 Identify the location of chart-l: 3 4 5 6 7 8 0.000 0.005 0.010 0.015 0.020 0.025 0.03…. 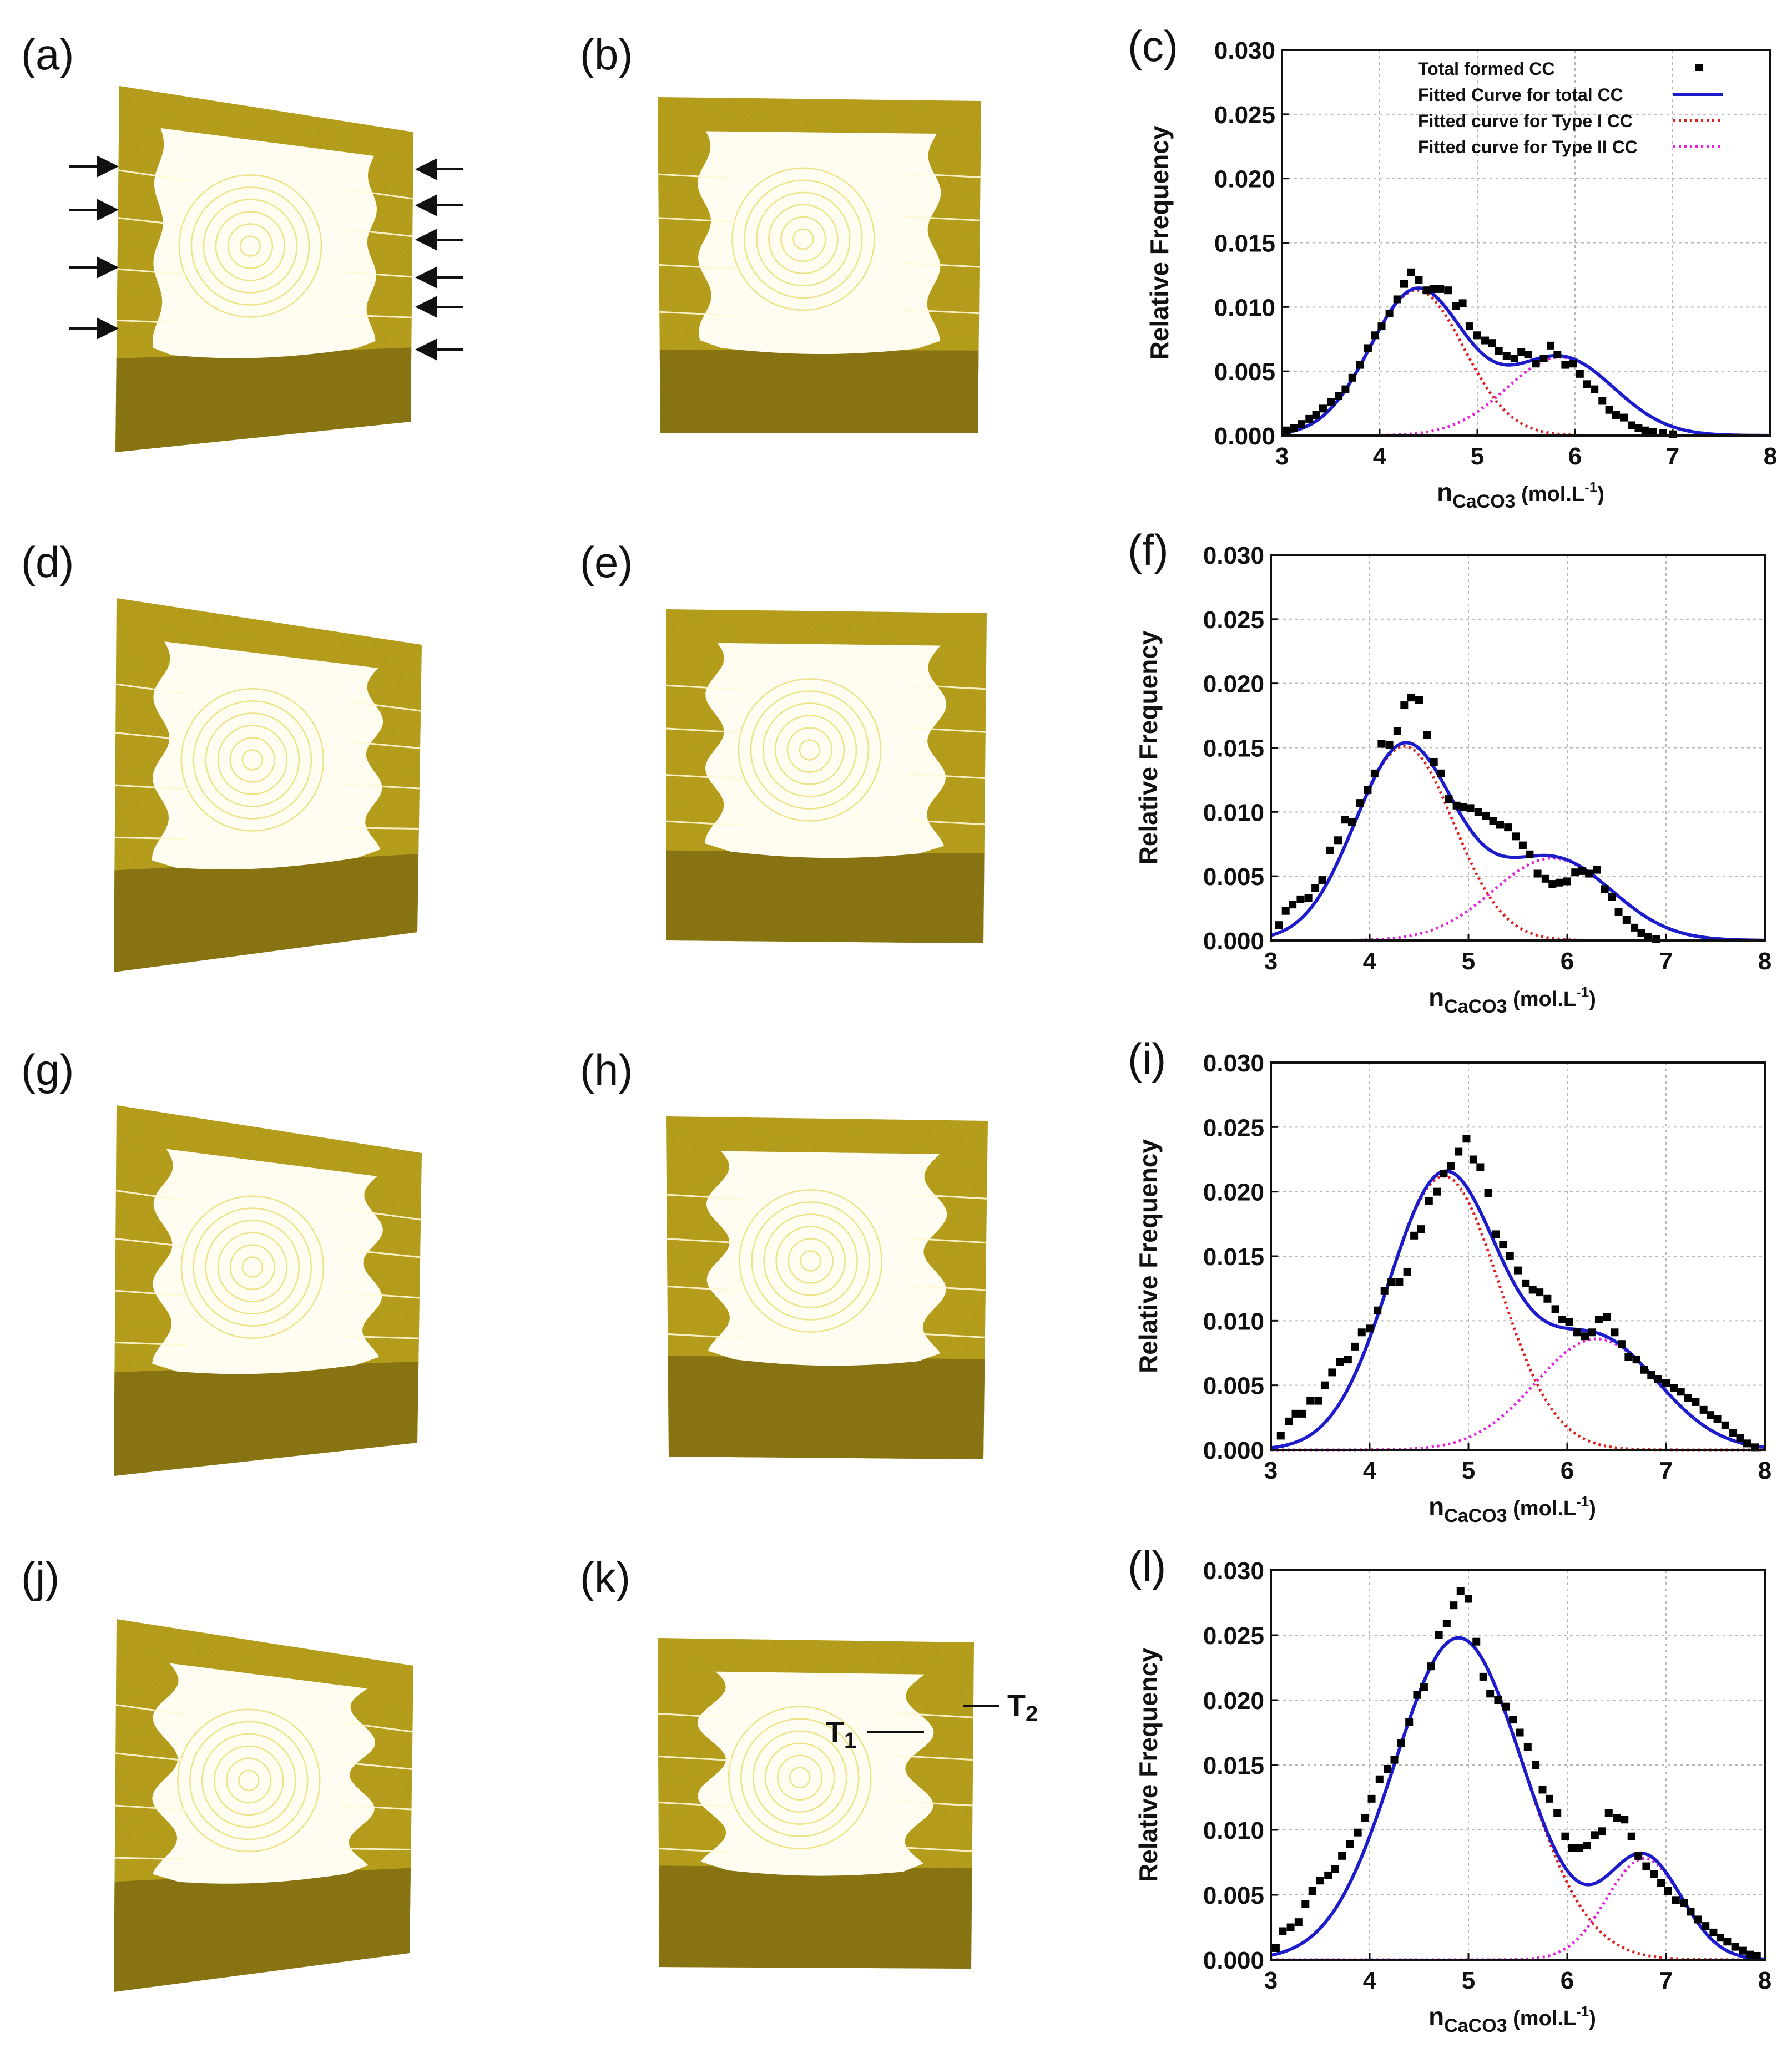
(1452, 1797).